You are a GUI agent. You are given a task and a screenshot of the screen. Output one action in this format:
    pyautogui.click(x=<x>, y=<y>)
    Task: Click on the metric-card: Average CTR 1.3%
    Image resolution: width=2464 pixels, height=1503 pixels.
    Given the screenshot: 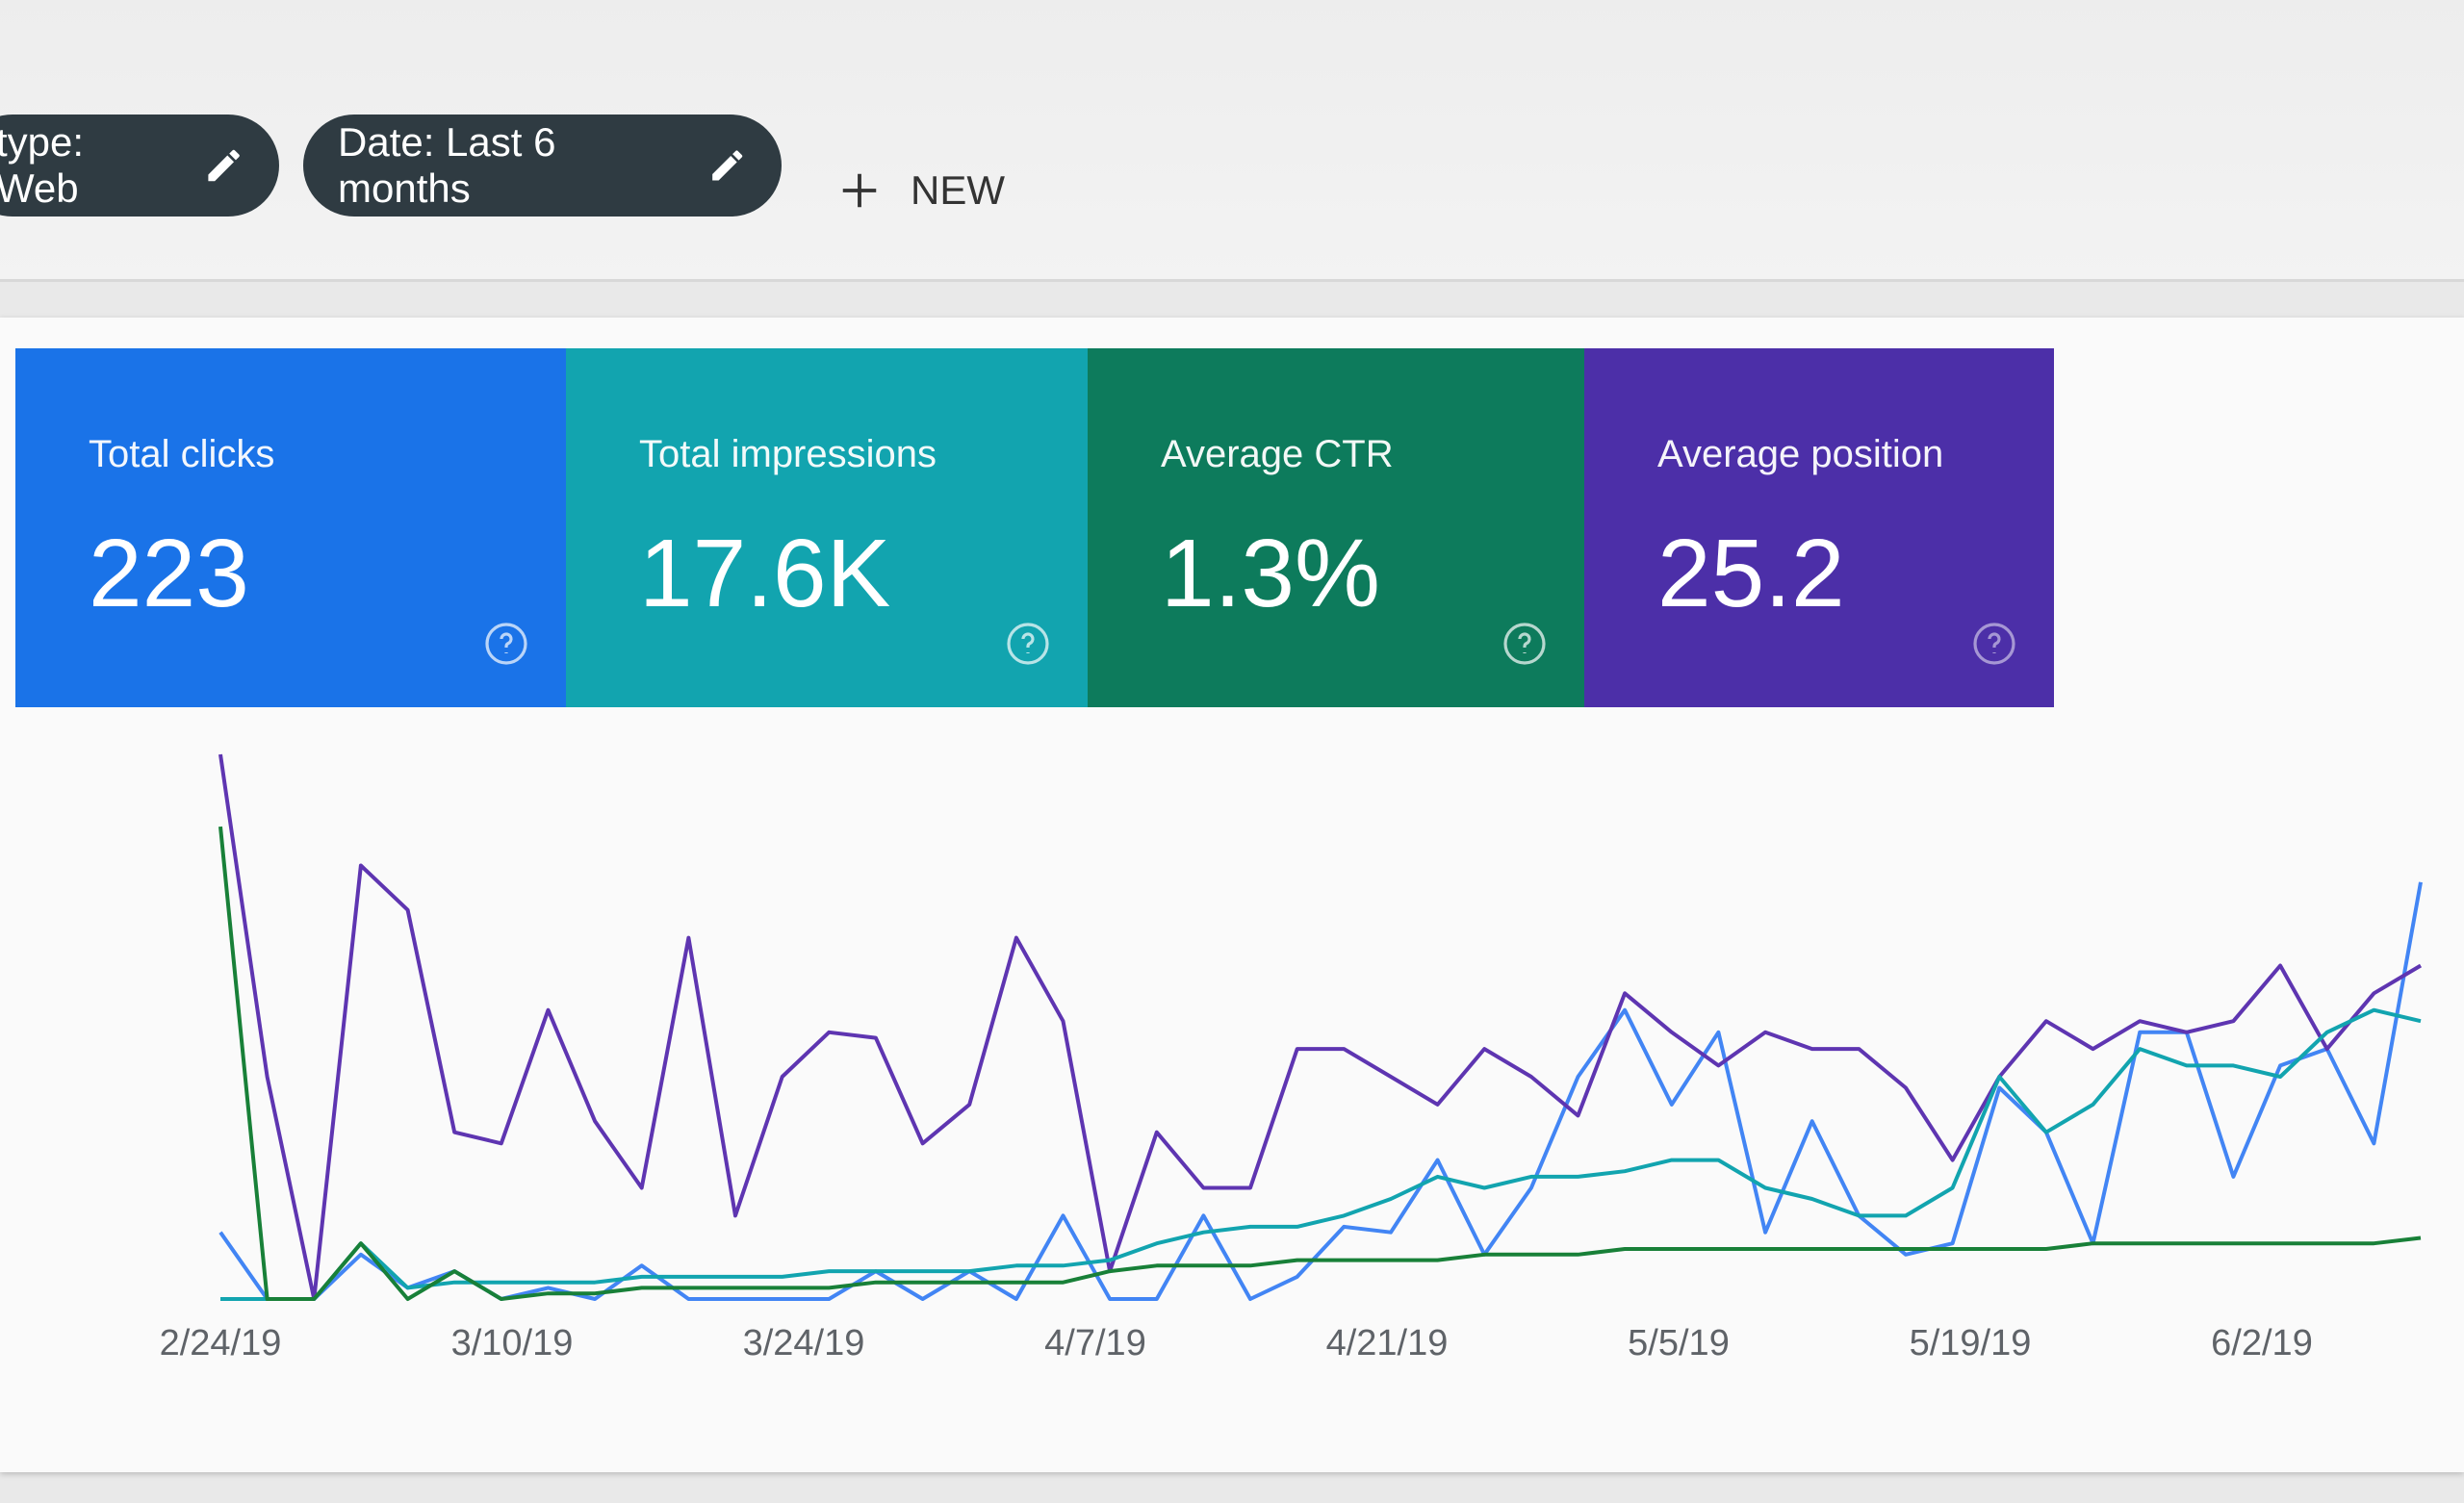 What is the action you would take?
    pyautogui.click(x=1336, y=527)
    